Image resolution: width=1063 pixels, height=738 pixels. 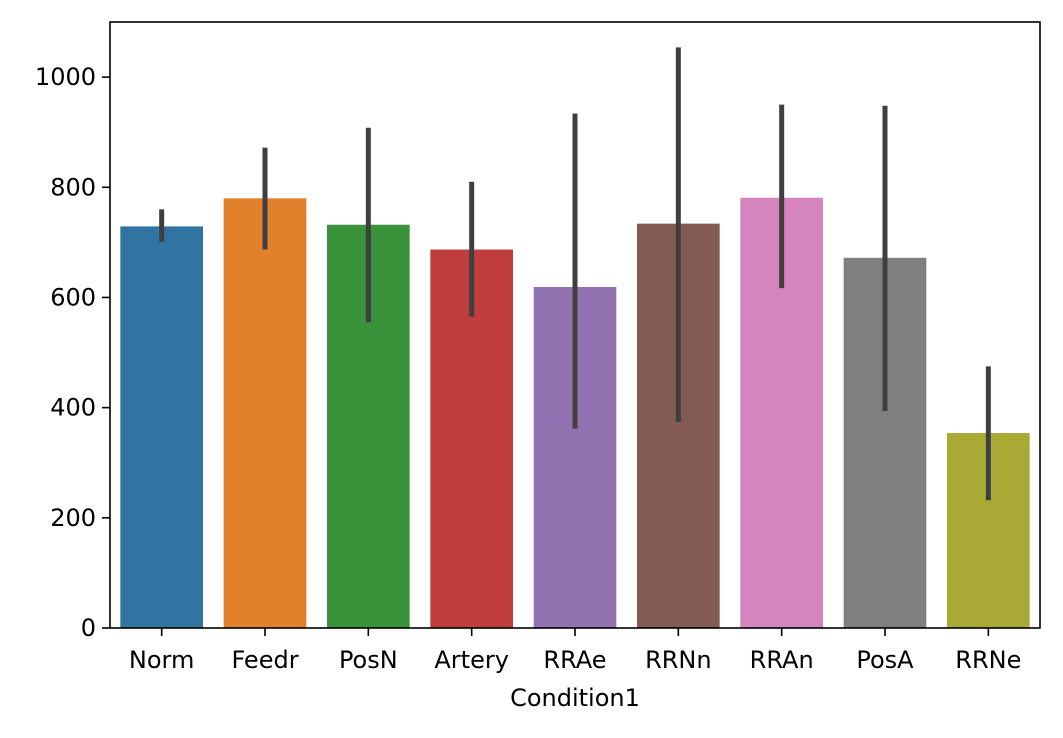 I want to click on x-axis: Norm Feedr PosN Artery RRAe RRNn RRAn PosA RRNe, so click(x=575, y=651).